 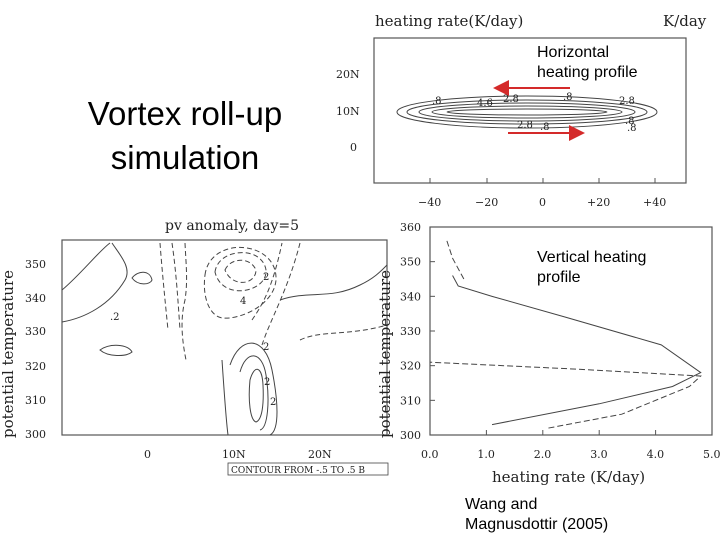 What do you see at coordinates (243, 301) in the screenshot?
I see `pv-contour-label: 4` at bounding box center [243, 301].